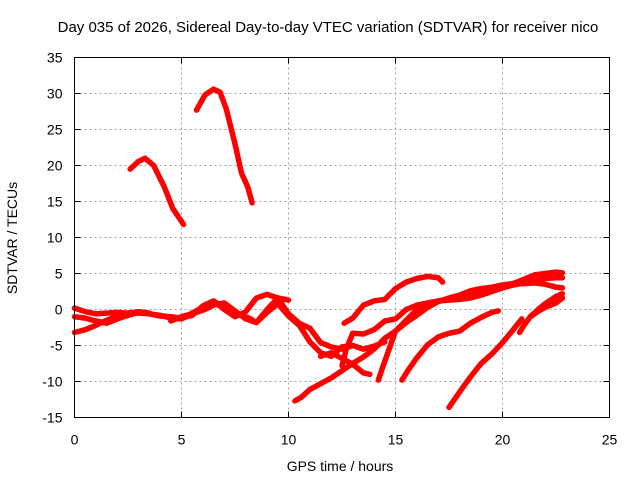 The width and height of the screenshot is (640, 480). What do you see at coordinates (12, 238) in the screenshot?
I see `y-axis-label: SDTVAR / TECUs` at bounding box center [12, 238].